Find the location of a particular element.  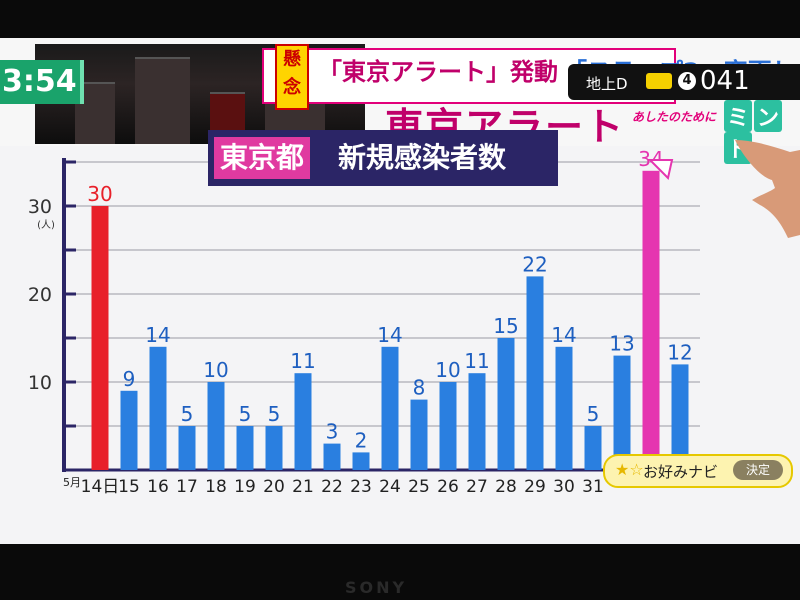

x-tick-label: 20 is located at coordinates (274, 487).